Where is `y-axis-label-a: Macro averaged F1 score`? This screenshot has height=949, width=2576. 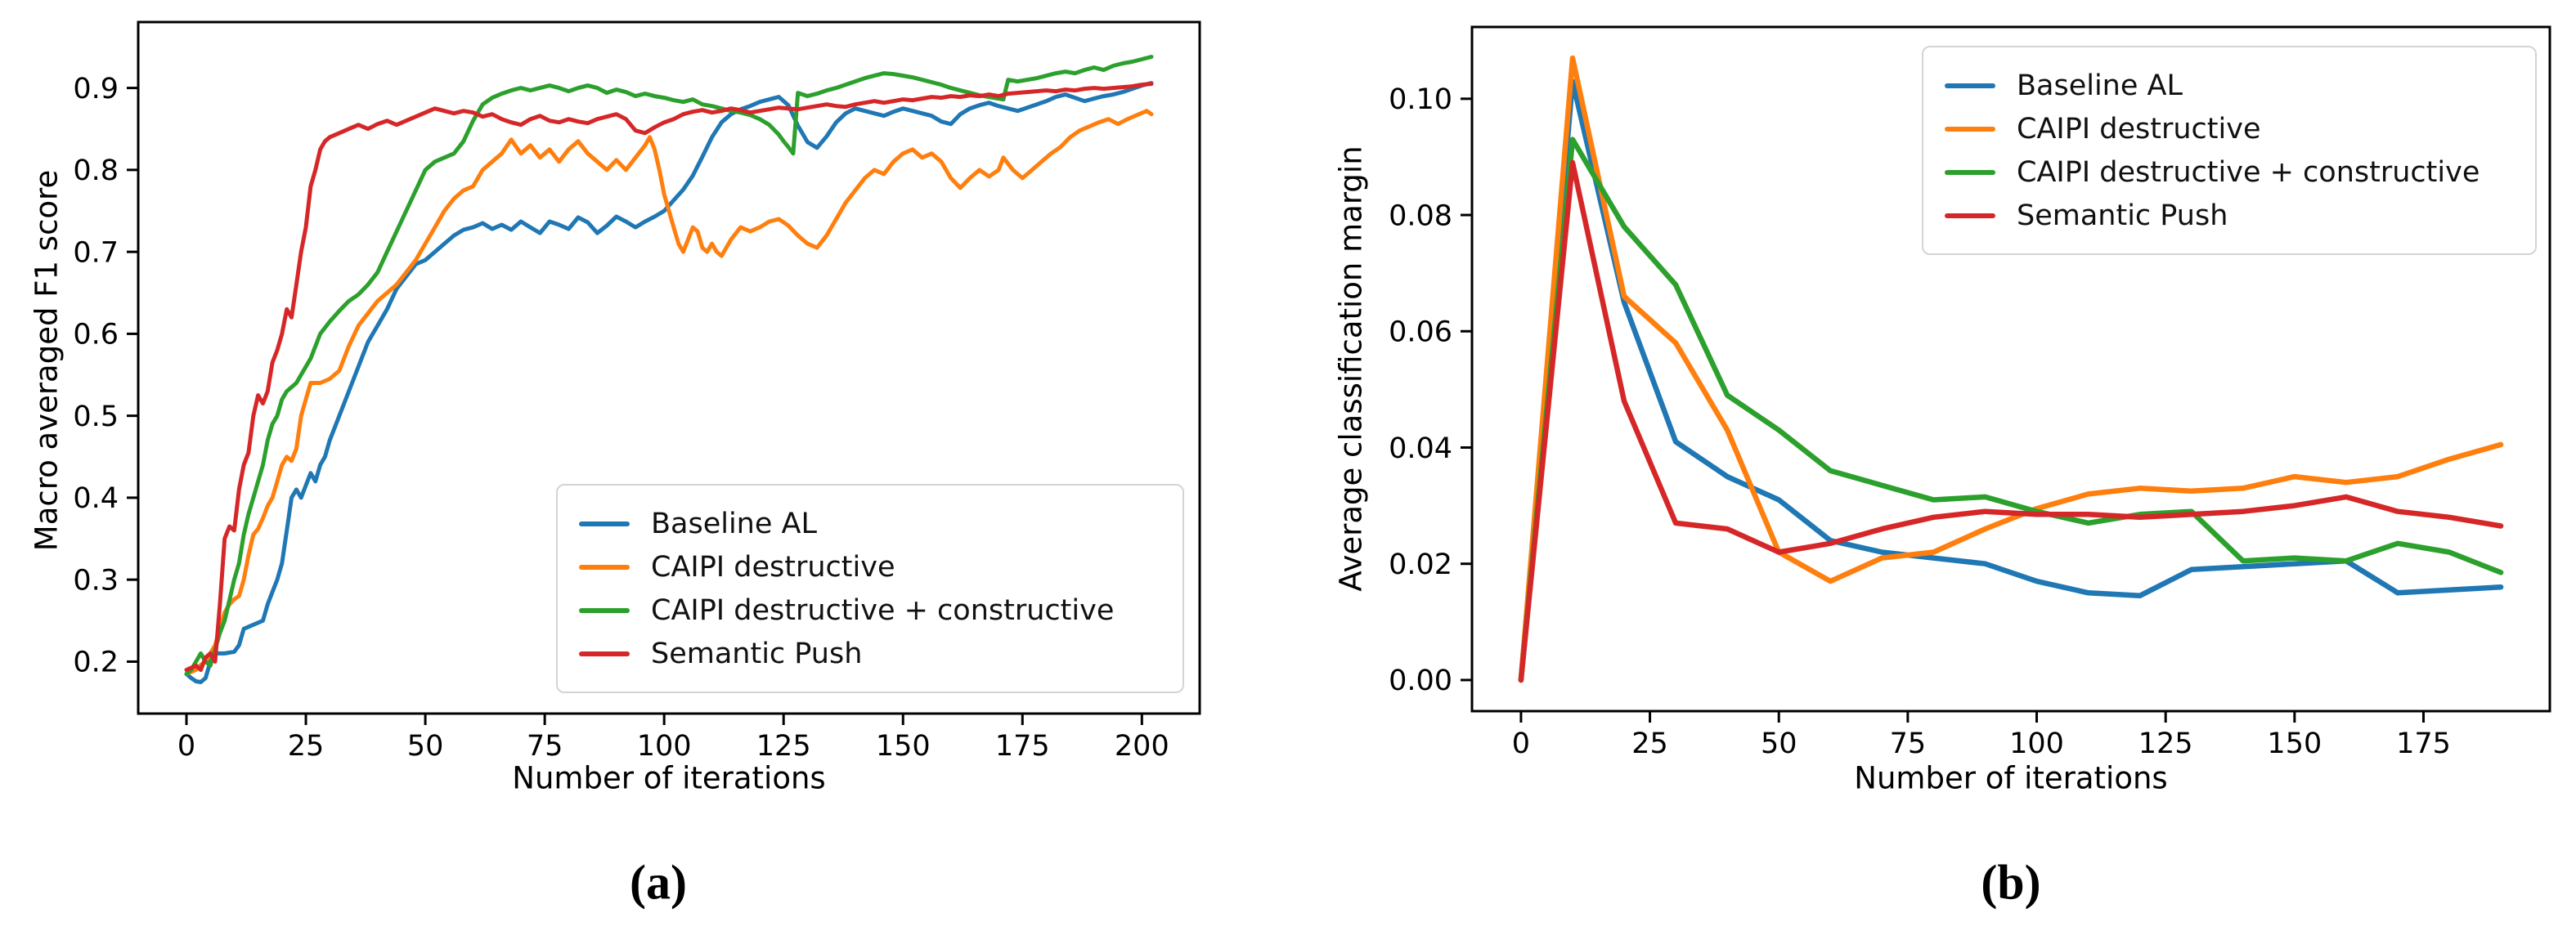
y-axis-label-a: Macro averaged F1 score is located at coordinates (47, 360).